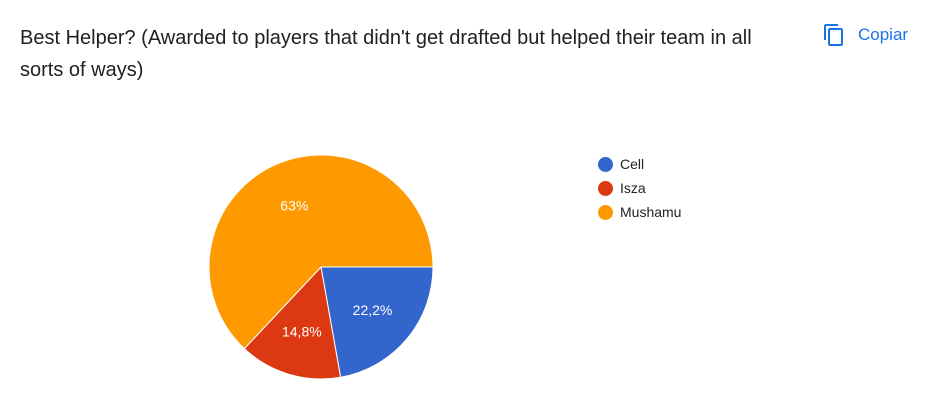 This screenshot has width=947, height=410. Describe the element at coordinates (883, 34) in the screenshot. I see `copy-button-label: Copiar` at that location.